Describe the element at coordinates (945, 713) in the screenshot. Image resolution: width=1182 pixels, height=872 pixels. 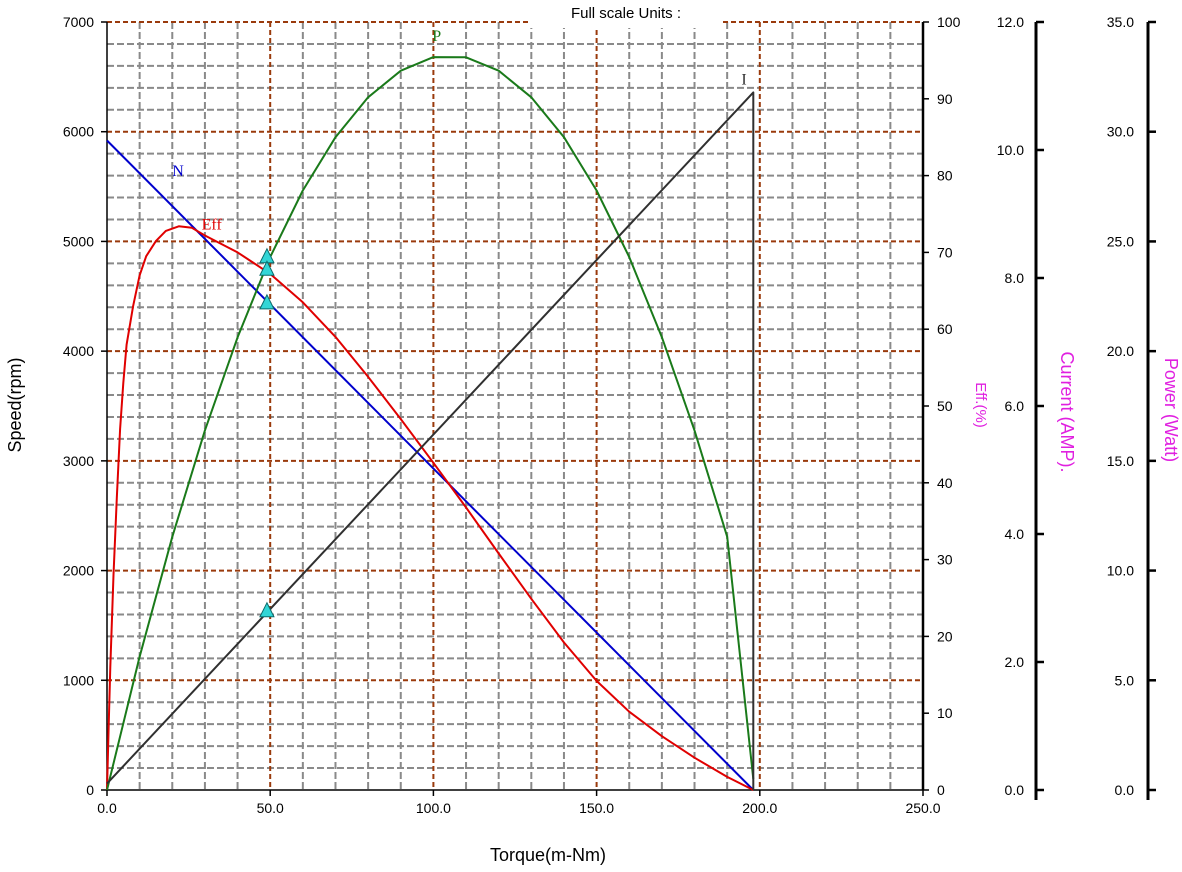
I see `eff-tick-label: 10` at that location.